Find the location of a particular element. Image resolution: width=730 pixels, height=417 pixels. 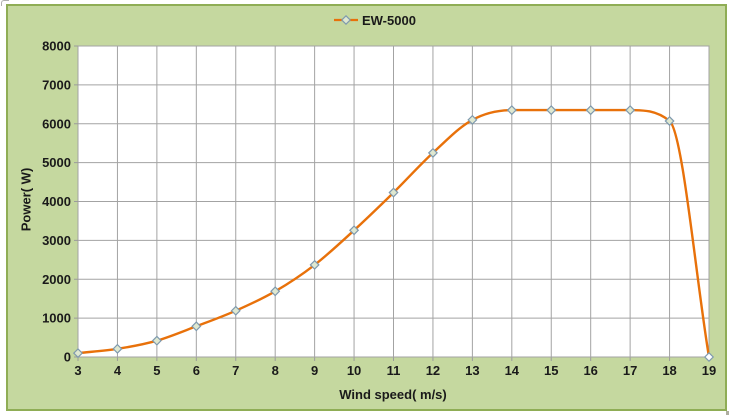

x-axis-tick-label: 13 is located at coordinates (472, 370).